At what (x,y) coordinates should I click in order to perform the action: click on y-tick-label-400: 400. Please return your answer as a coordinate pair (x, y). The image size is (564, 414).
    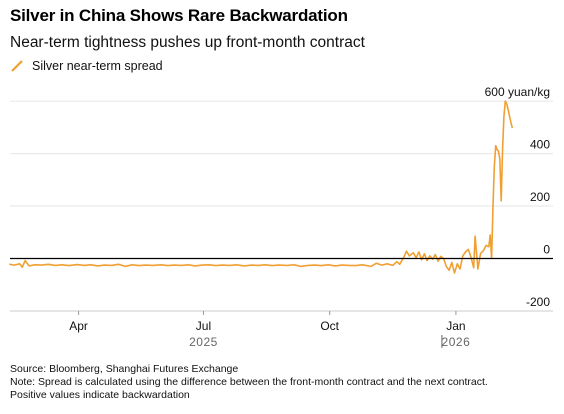
    Looking at the image, I should click on (540, 145).